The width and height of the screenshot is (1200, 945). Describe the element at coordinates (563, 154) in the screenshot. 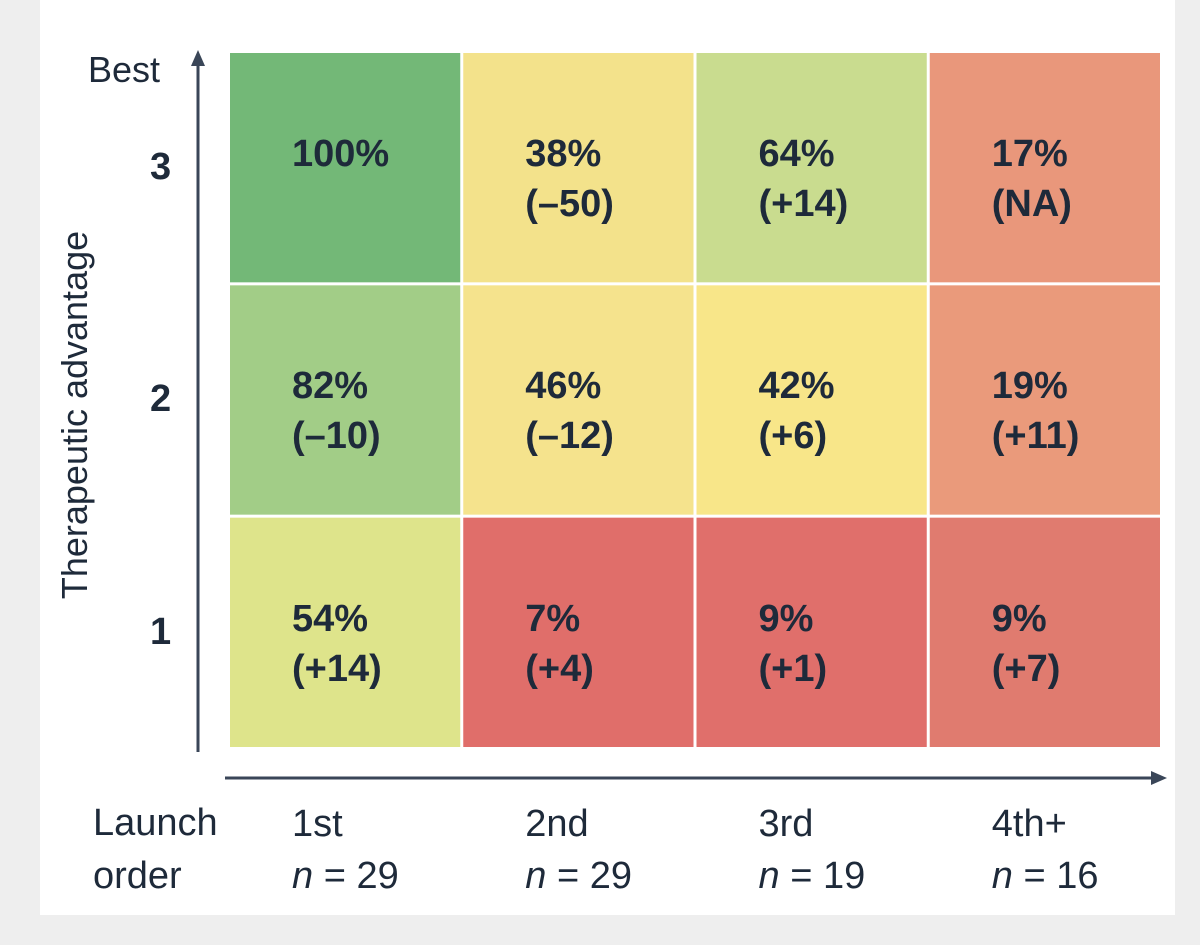

I see `cell-value-label: 38%` at that location.